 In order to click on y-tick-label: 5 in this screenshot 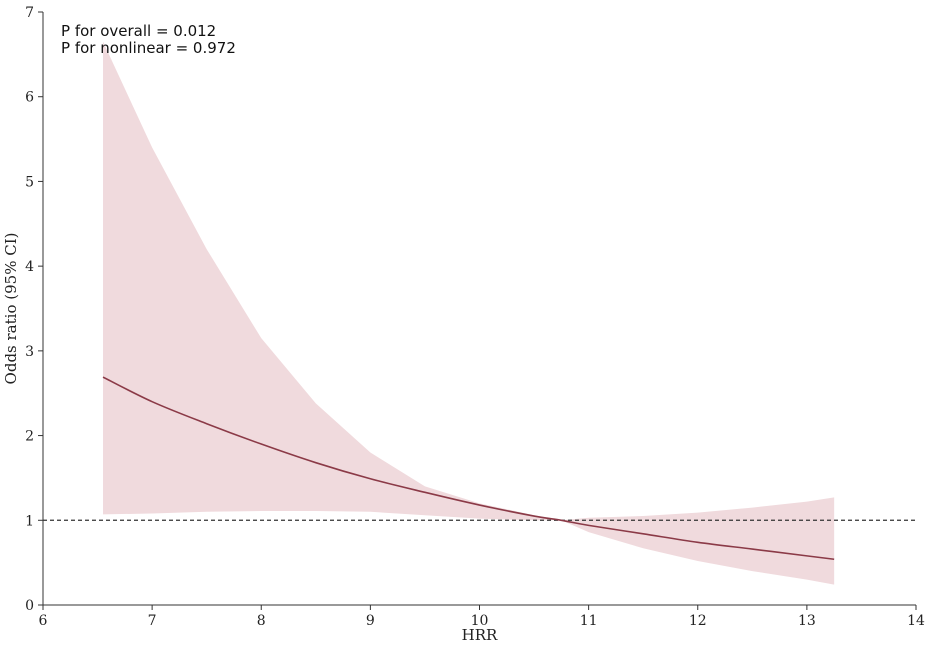, I will do `click(29, 182)`.